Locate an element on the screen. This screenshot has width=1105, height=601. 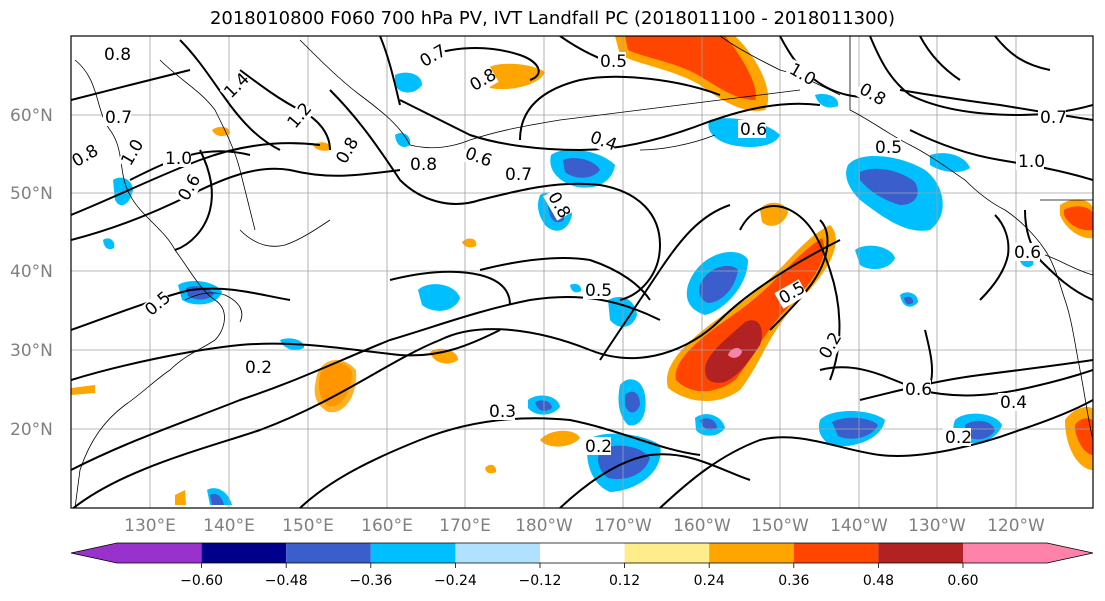
colorbar-tick: −0.36 is located at coordinates (370, 581).